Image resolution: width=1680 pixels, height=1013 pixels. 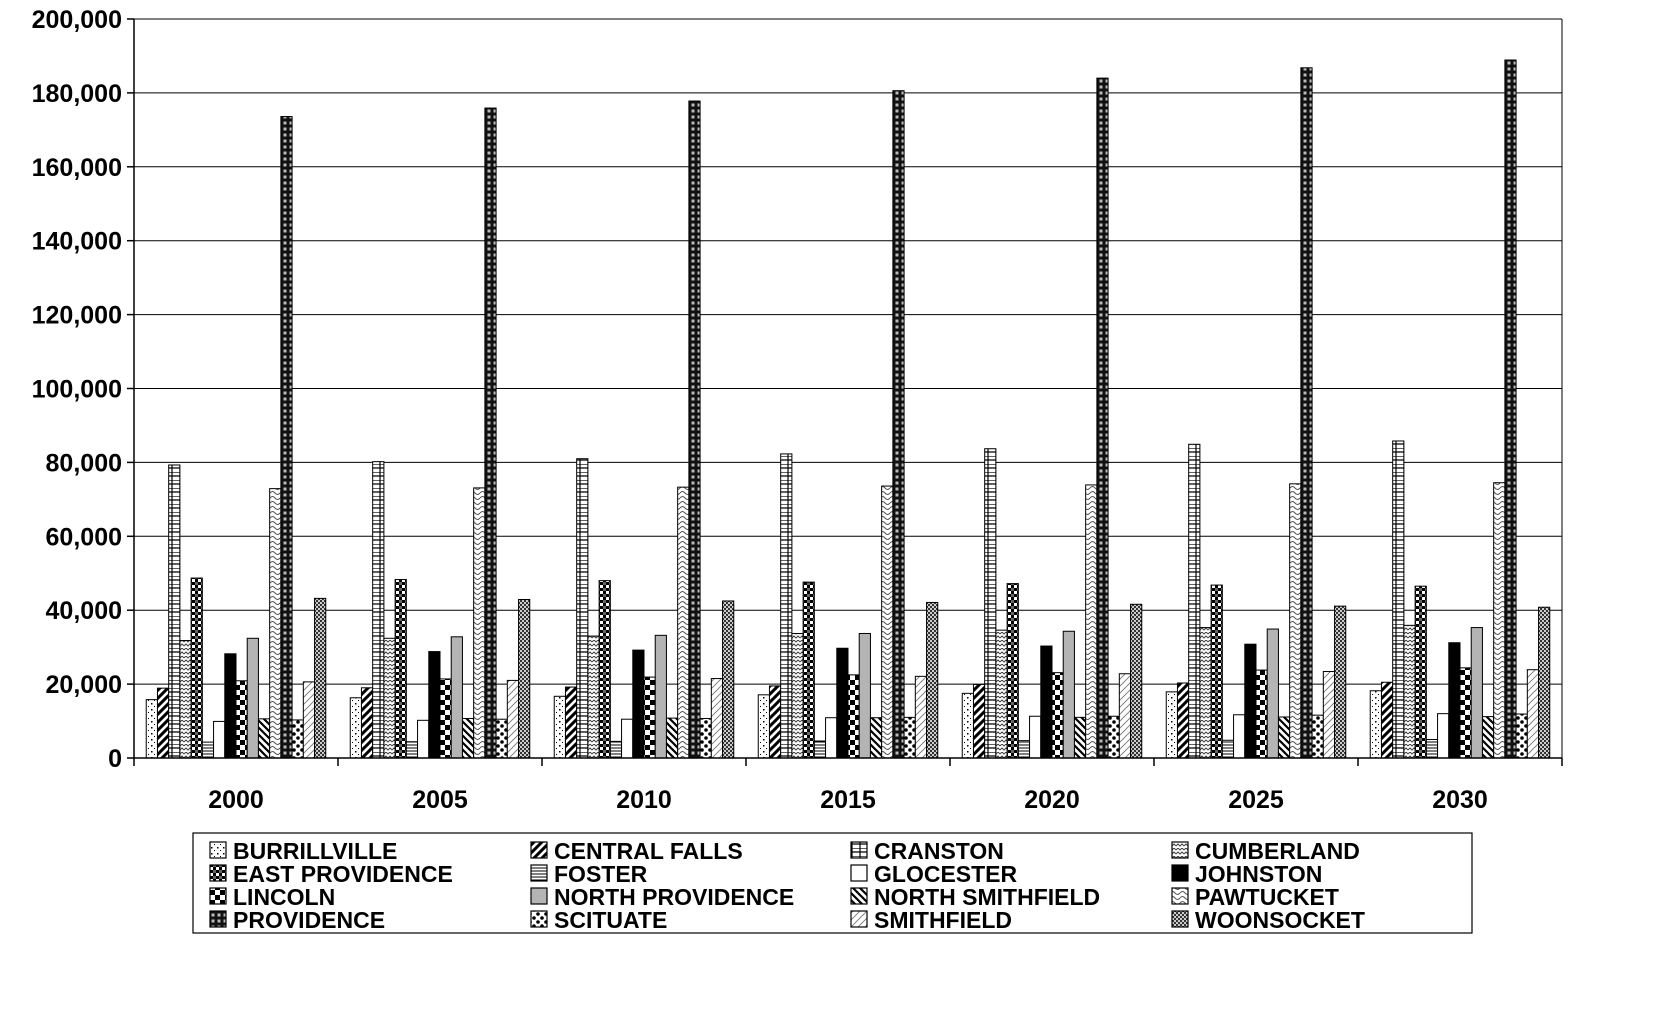 What do you see at coordinates (423, 739) in the screenshot?
I see `bar-glocester-2005` at bounding box center [423, 739].